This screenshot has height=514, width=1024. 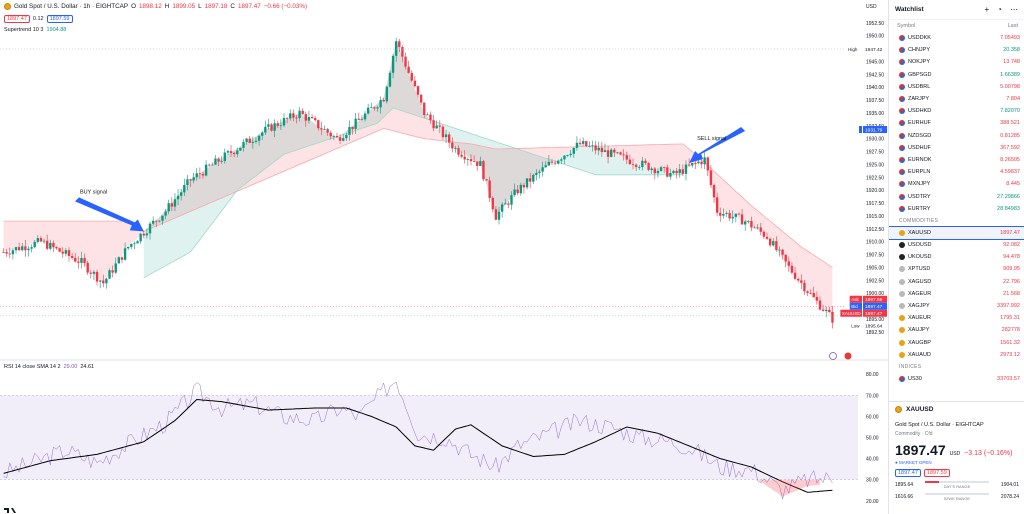 What do you see at coordinates (902, 269) in the screenshot?
I see `commodity-icon` at bounding box center [902, 269].